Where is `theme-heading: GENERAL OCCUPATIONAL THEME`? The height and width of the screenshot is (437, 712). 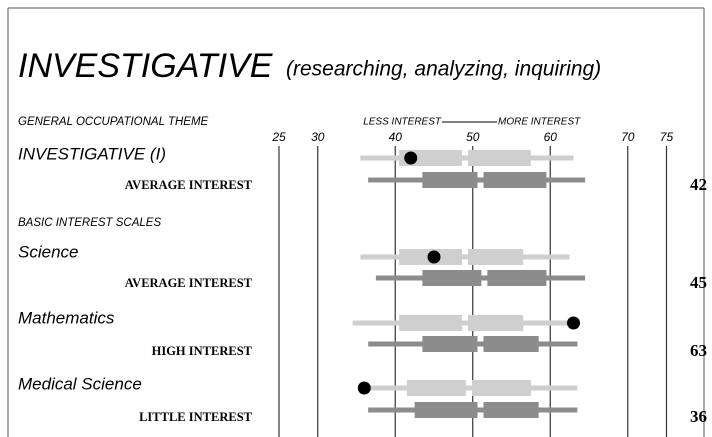
theme-heading: GENERAL OCCUPATIONAL THEME is located at coordinates (113, 122).